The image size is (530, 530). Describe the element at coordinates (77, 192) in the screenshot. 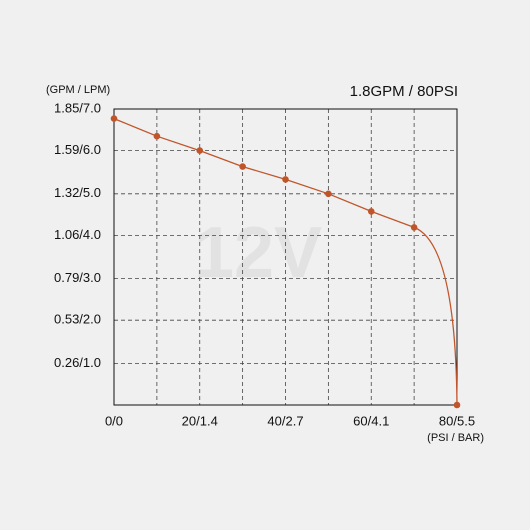

I see `y-tick-label: 1.32/5.0` at that location.